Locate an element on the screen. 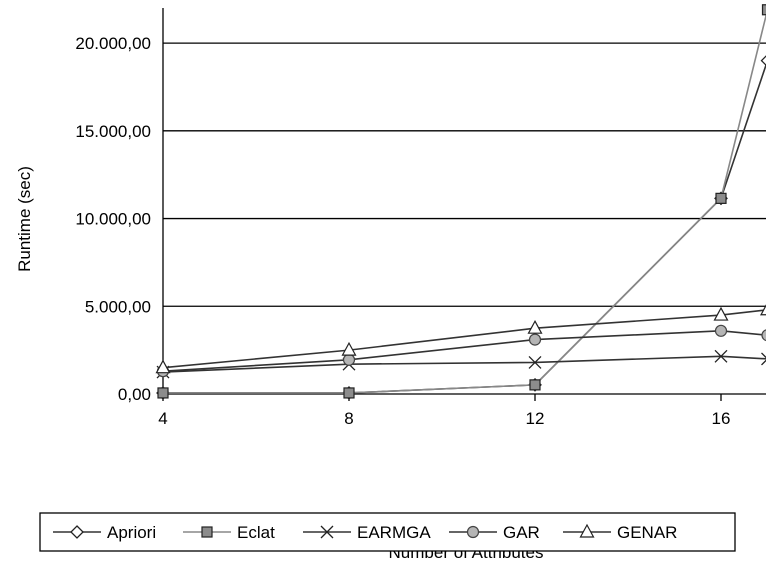 The image size is (766, 564). x-tick-label: 12 is located at coordinates (535, 418).